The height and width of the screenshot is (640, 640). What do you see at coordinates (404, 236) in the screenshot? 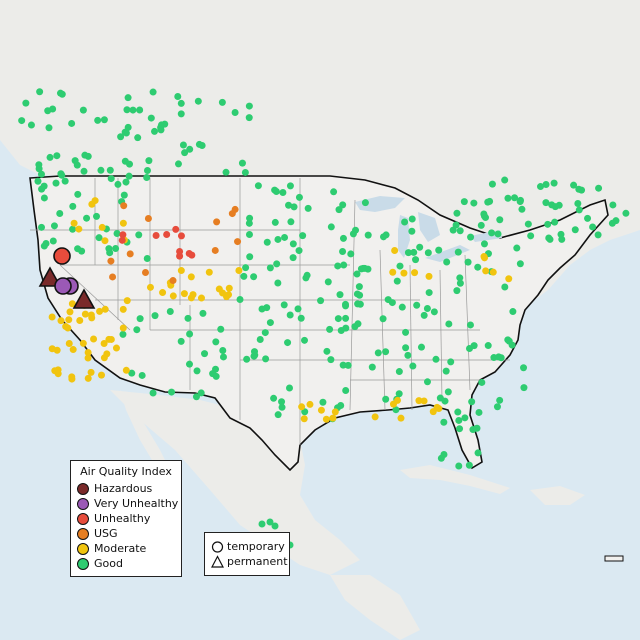
I see `lake-michigan` at bounding box center [404, 236].